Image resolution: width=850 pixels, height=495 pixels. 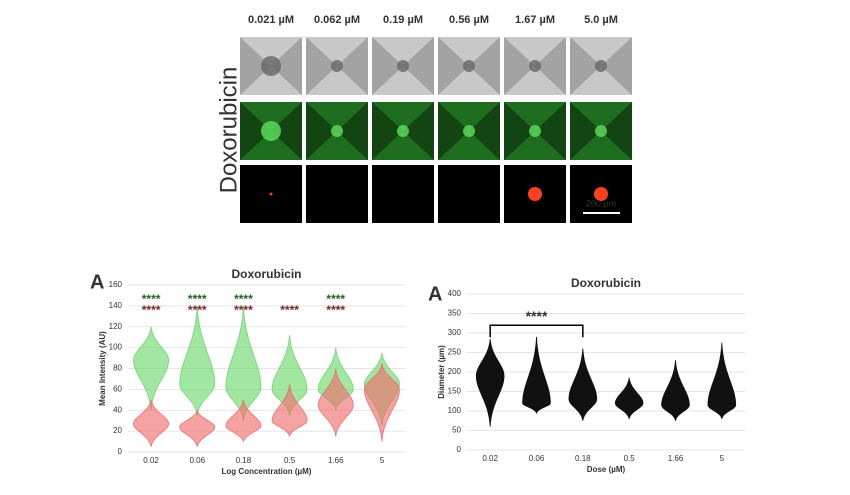 What do you see at coordinates (455, 352) in the screenshot?
I see `y-tick-label: 250` at bounding box center [455, 352].